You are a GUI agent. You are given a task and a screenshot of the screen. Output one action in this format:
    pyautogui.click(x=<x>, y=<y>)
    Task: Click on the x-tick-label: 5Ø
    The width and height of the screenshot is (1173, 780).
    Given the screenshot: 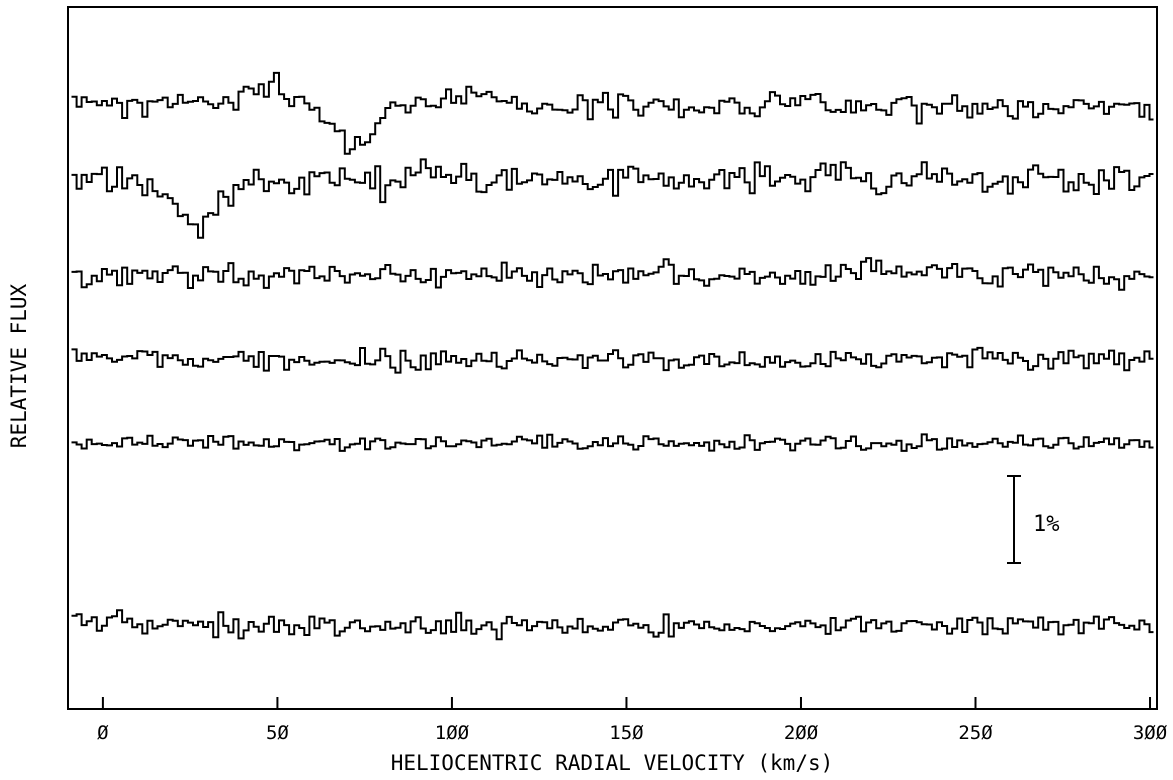 What is the action you would take?
    pyautogui.click(x=277, y=733)
    